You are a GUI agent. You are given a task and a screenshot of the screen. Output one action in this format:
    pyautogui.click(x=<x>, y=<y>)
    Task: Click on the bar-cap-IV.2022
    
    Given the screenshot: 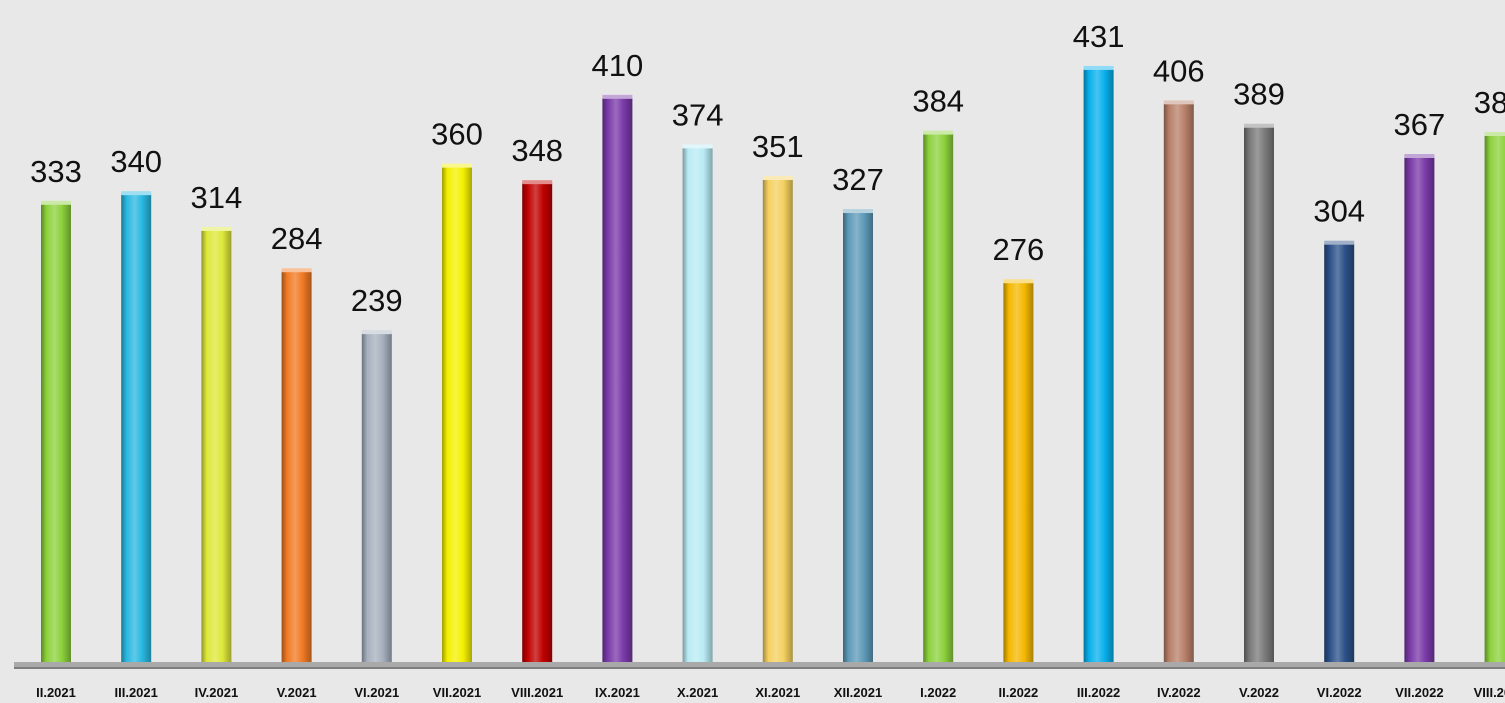 What is the action you would take?
    pyautogui.click(x=1178, y=102)
    